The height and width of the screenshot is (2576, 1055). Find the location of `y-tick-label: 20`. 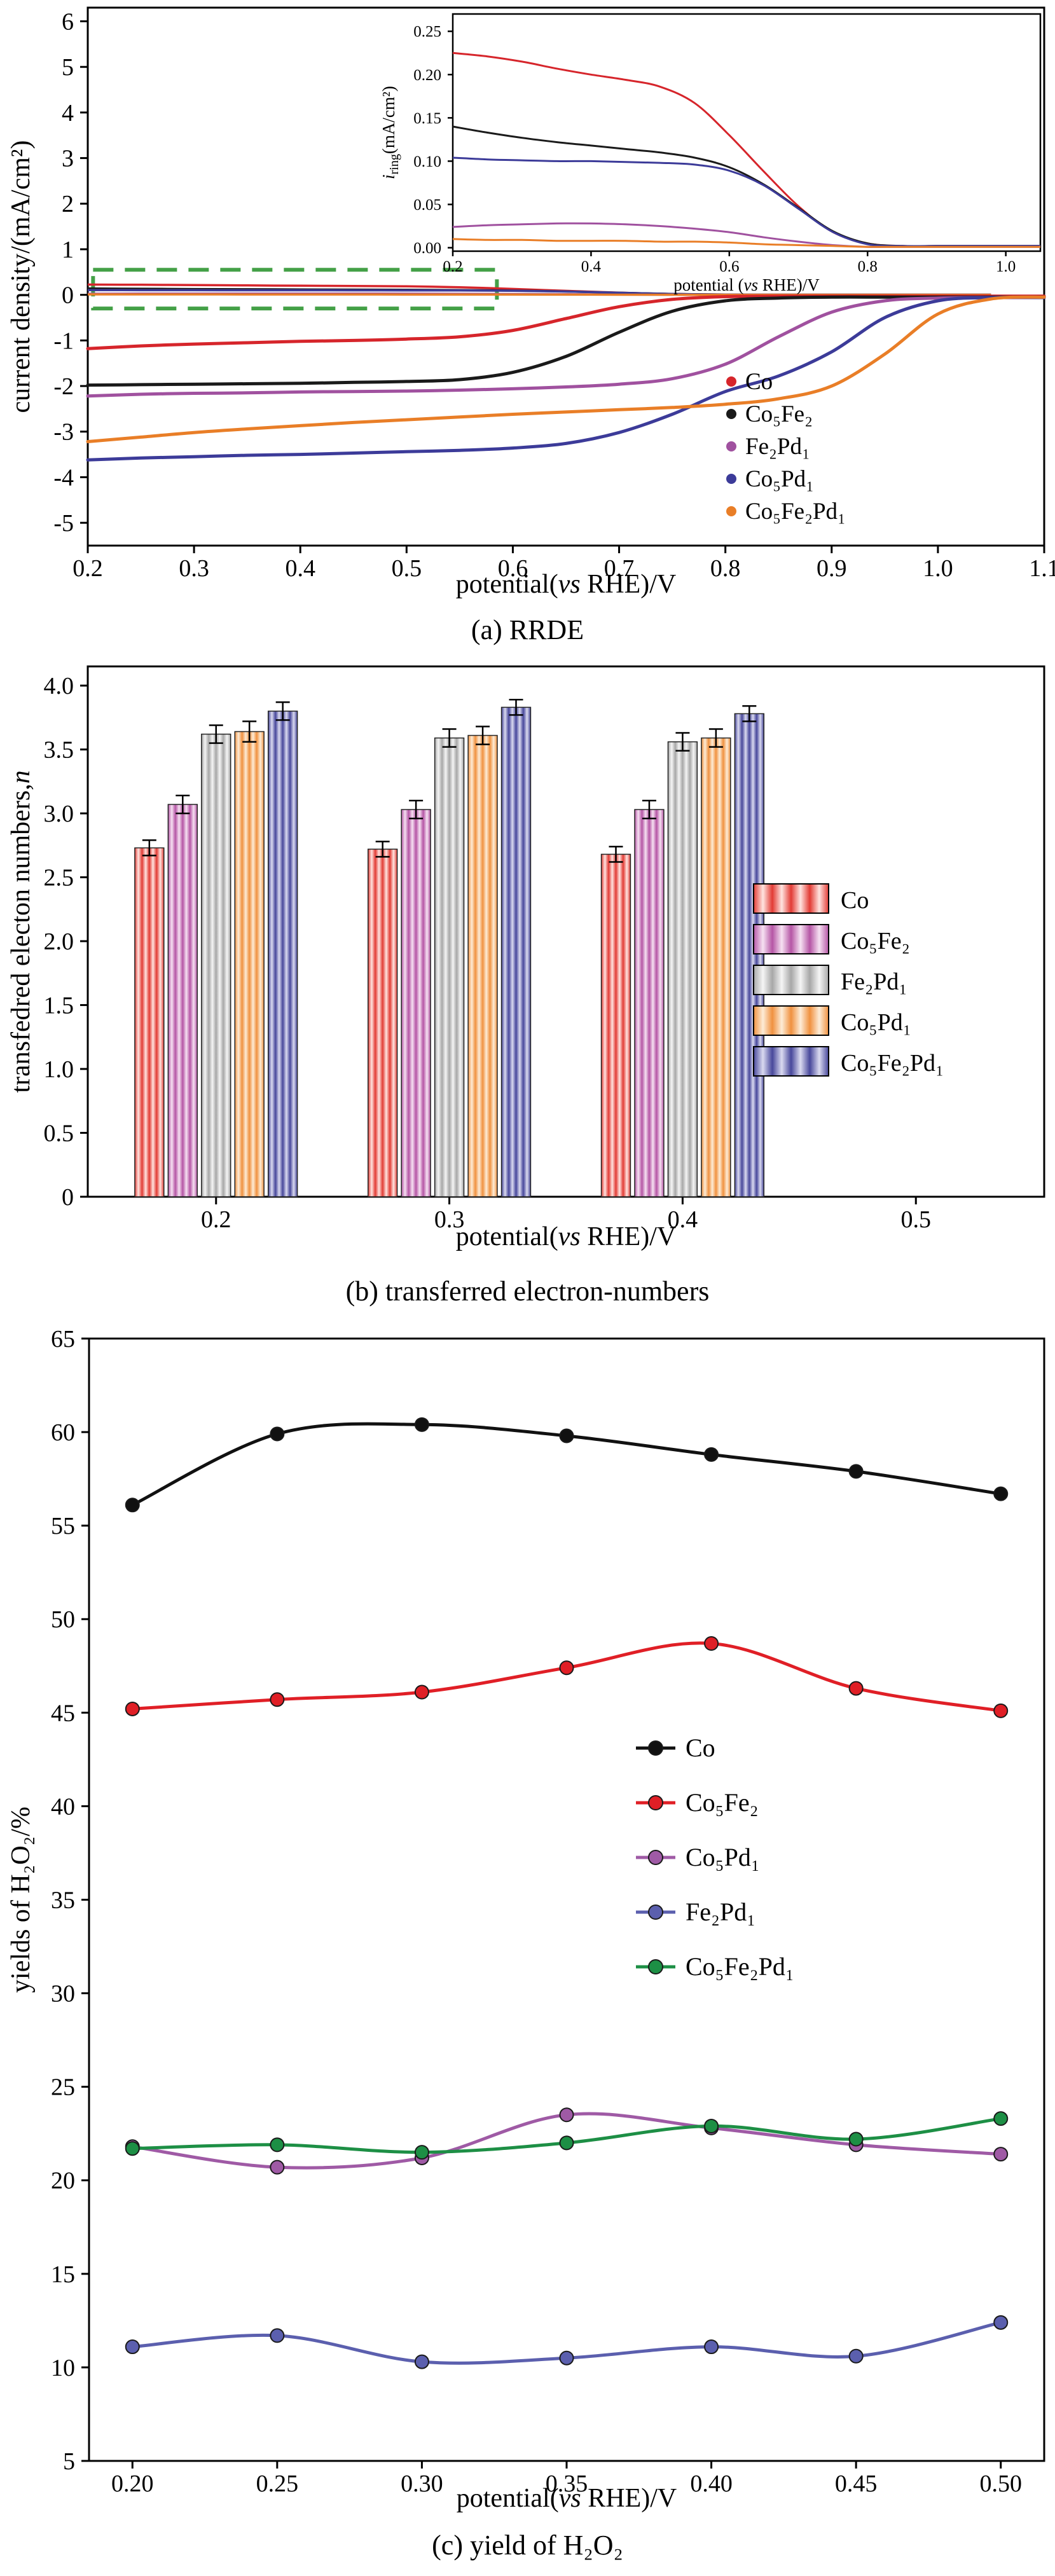

y-tick-label: 20 is located at coordinates (63, 2181).